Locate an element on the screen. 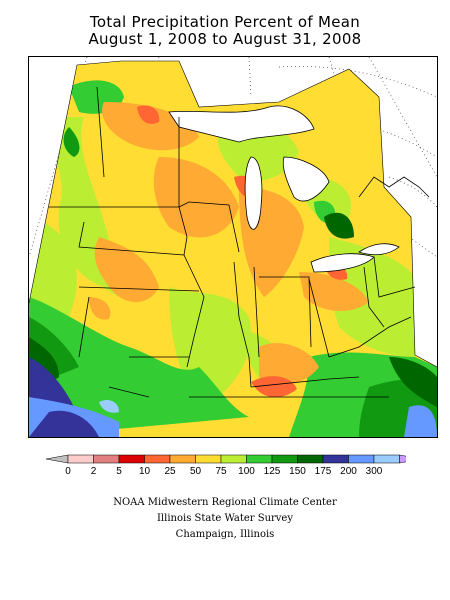 This screenshot has height=600, width=450. legend-tick-label: 300 is located at coordinates (374, 471).